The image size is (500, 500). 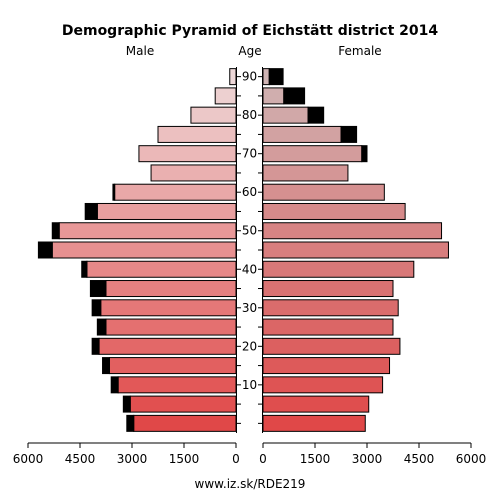 What do you see at coordinates (233, 77) in the screenshot?
I see `male-bar-90+` at bounding box center [233, 77].